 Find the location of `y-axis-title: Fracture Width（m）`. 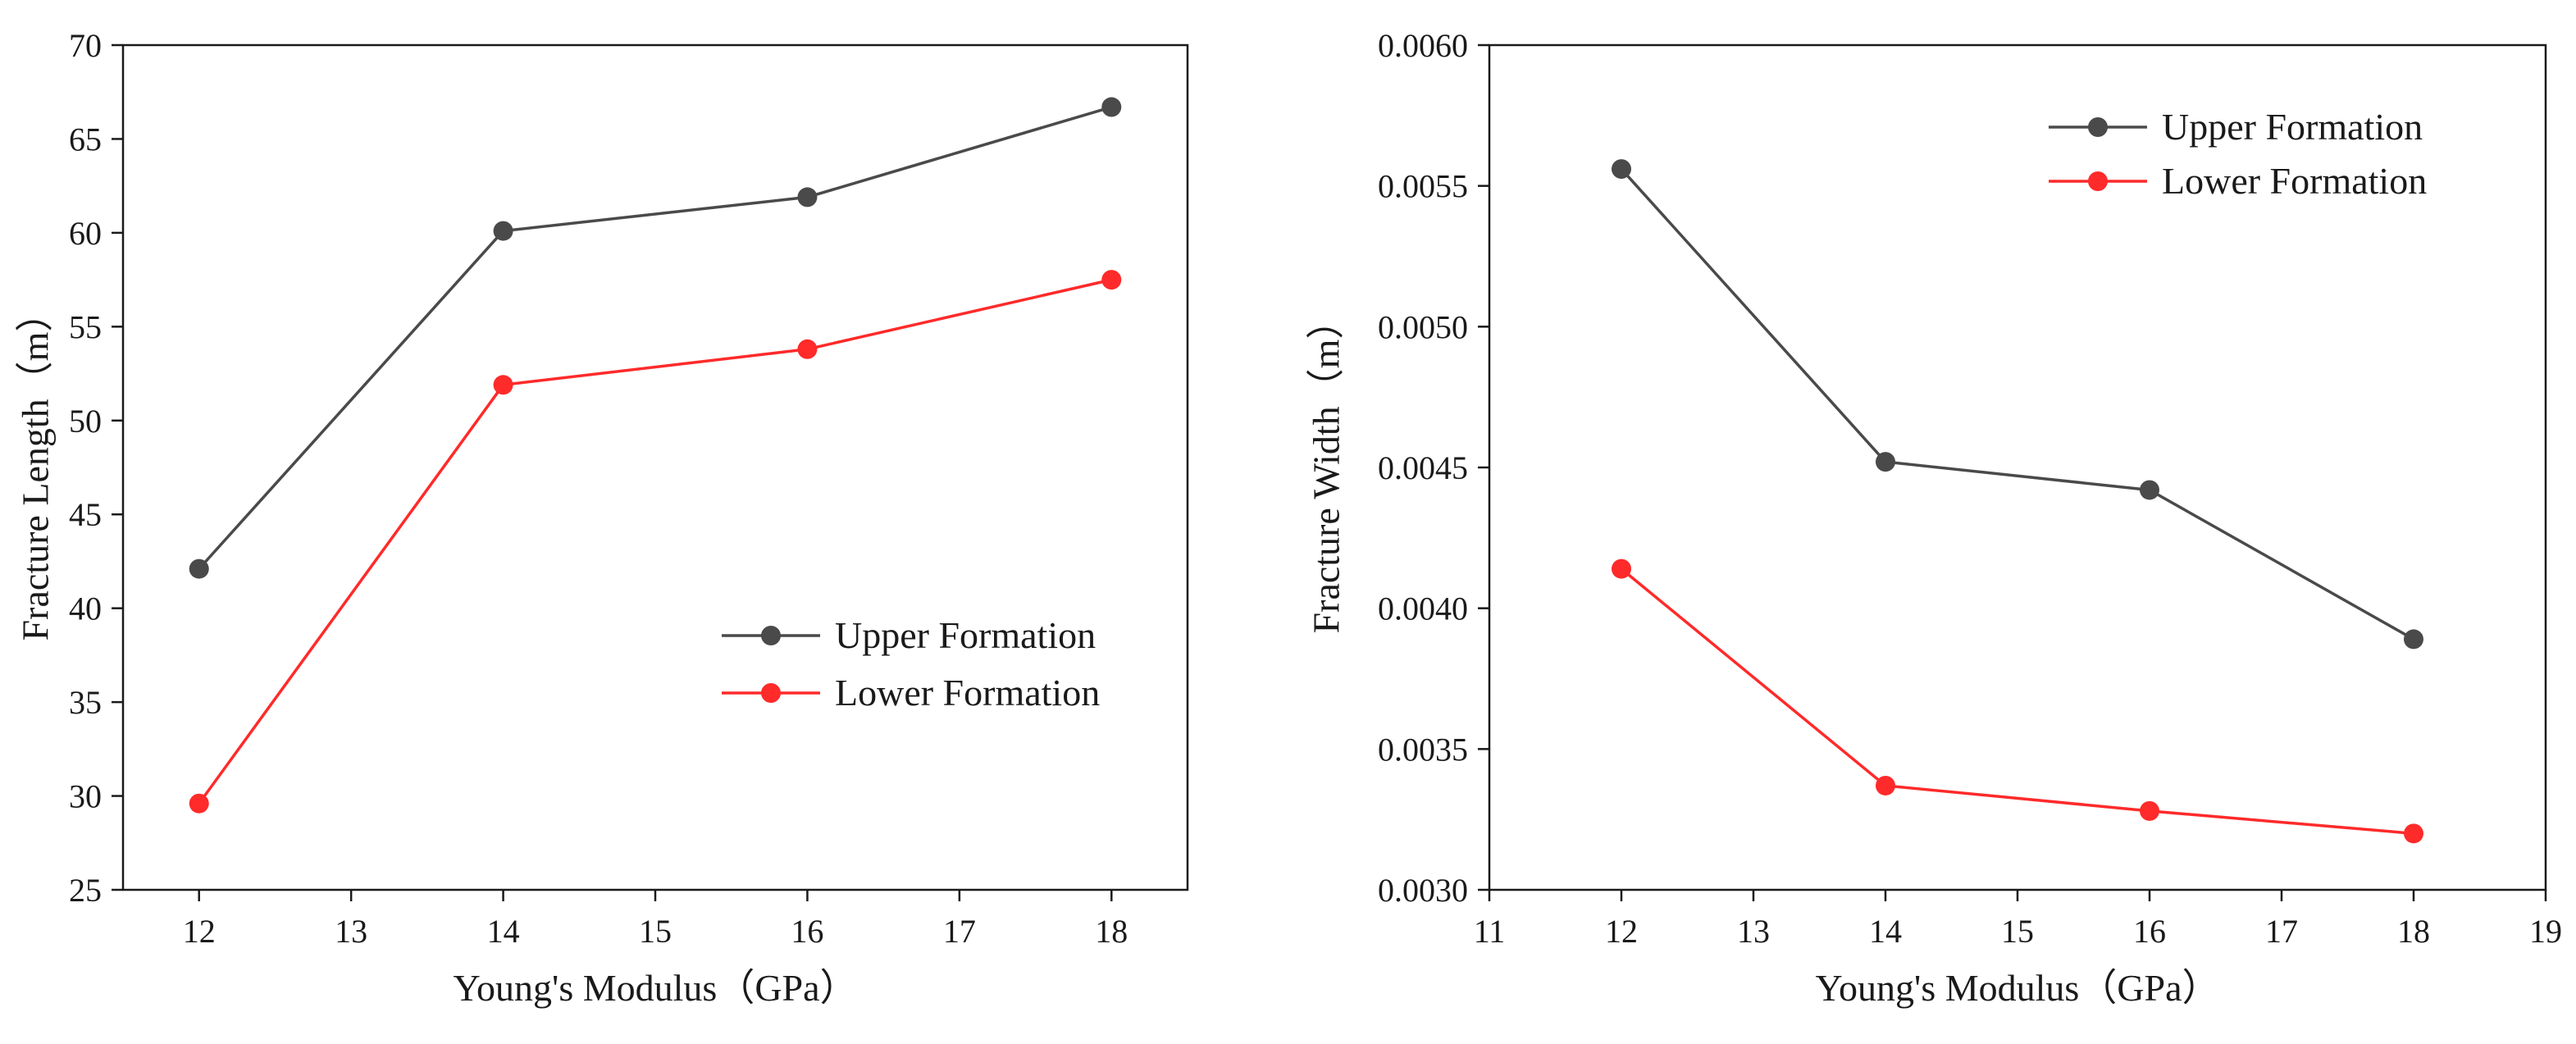

y-axis-title: Fracture Width（m） is located at coordinates (1326, 468).